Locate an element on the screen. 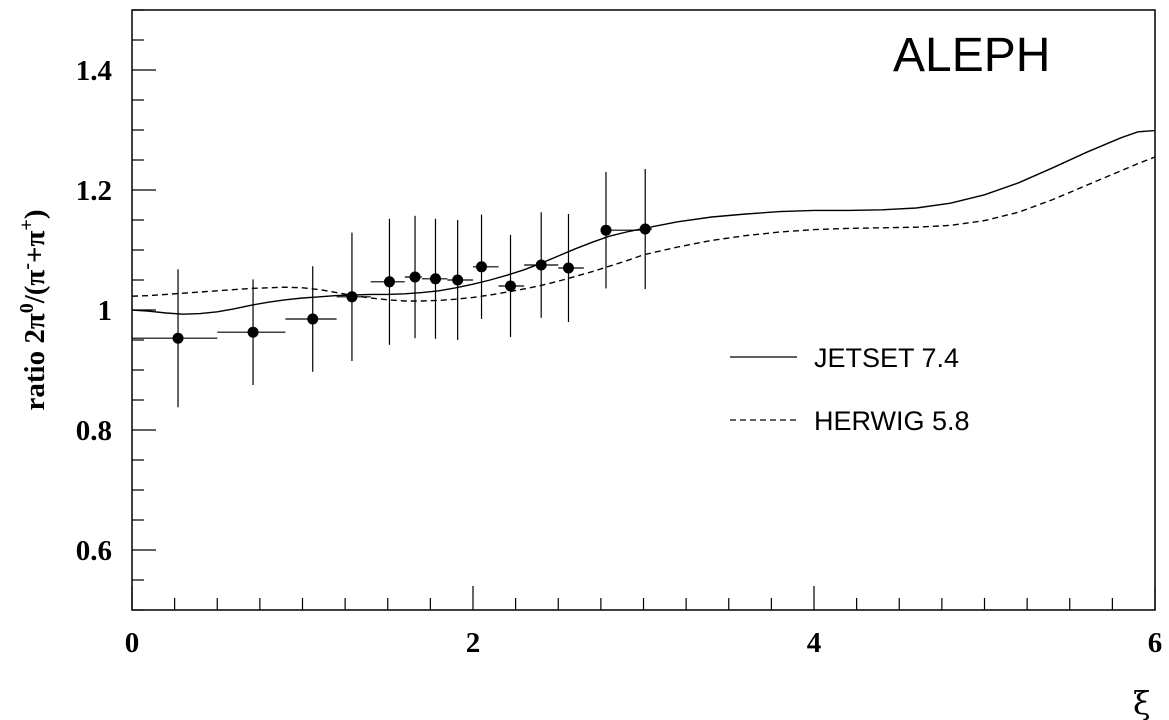 The width and height of the screenshot is (1169, 720). y-tick-label: 1 is located at coordinates (105, 311).